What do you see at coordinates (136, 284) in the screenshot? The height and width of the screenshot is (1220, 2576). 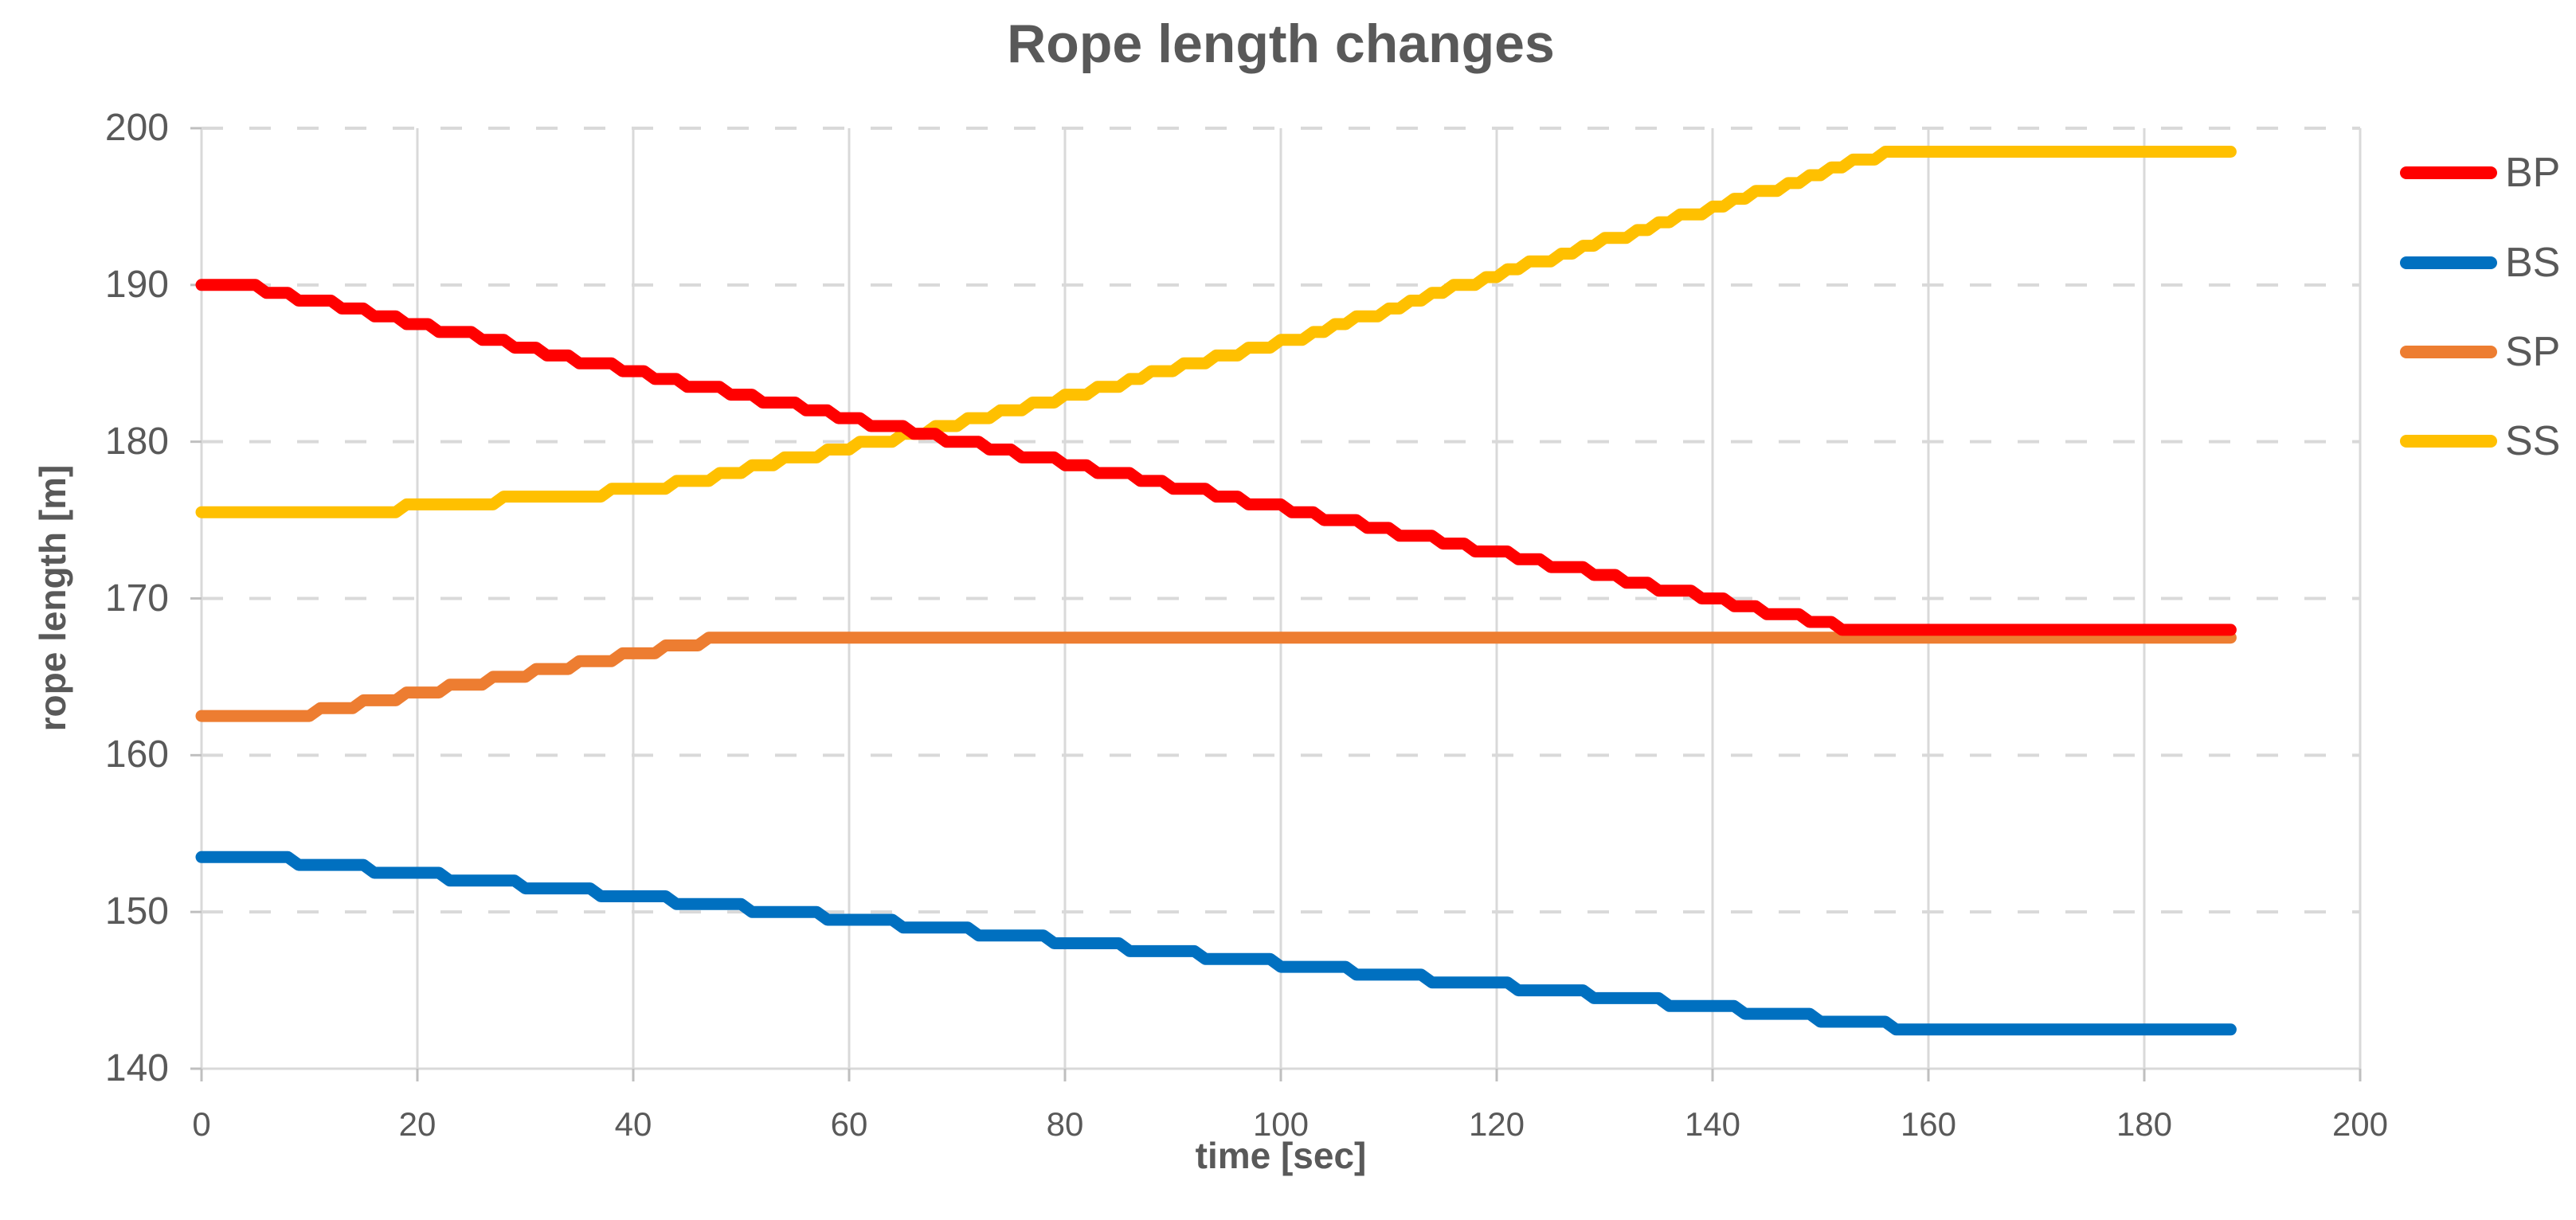 I see `y-axis-tick-label: 190` at bounding box center [136, 284].